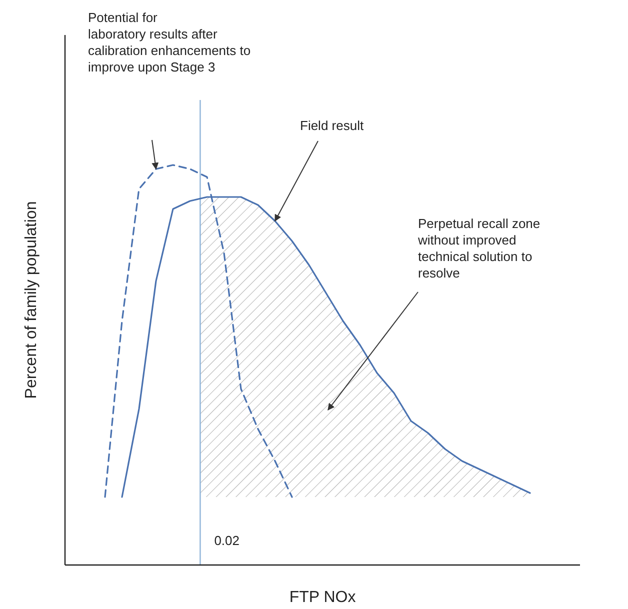 The image size is (628, 609). Describe the element at coordinates (478, 248) in the screenshot. I see `annotation: Perpetual recall zone without improved technical solution to resolve` at that location.